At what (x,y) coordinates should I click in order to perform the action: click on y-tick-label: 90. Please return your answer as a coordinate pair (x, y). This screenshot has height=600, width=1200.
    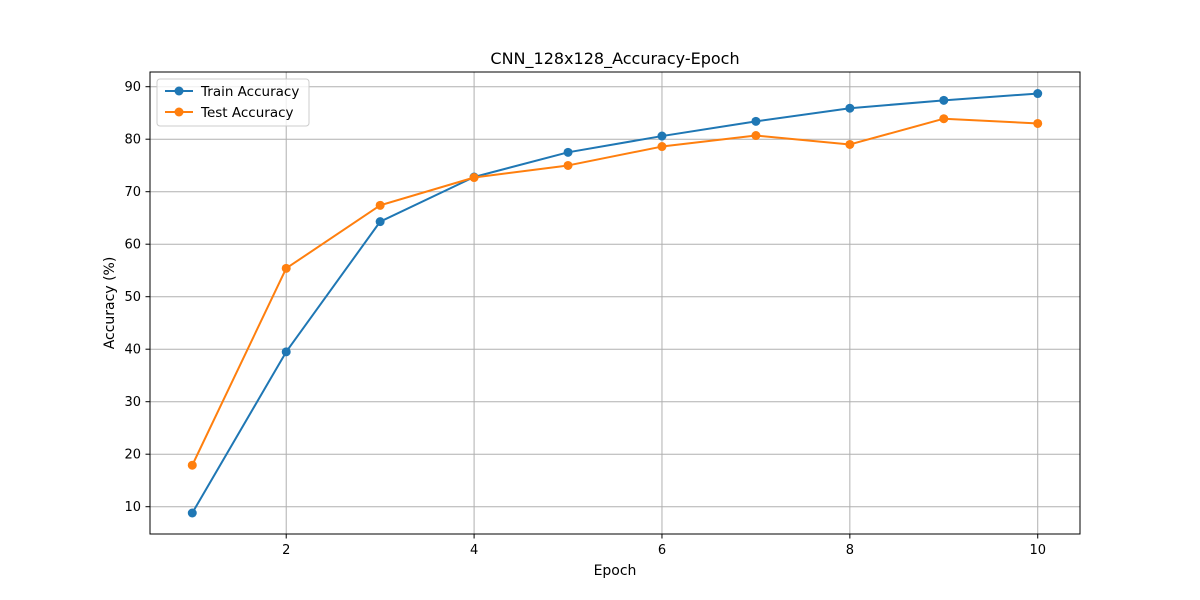
    Looking at the image, I should click on (132, 87).